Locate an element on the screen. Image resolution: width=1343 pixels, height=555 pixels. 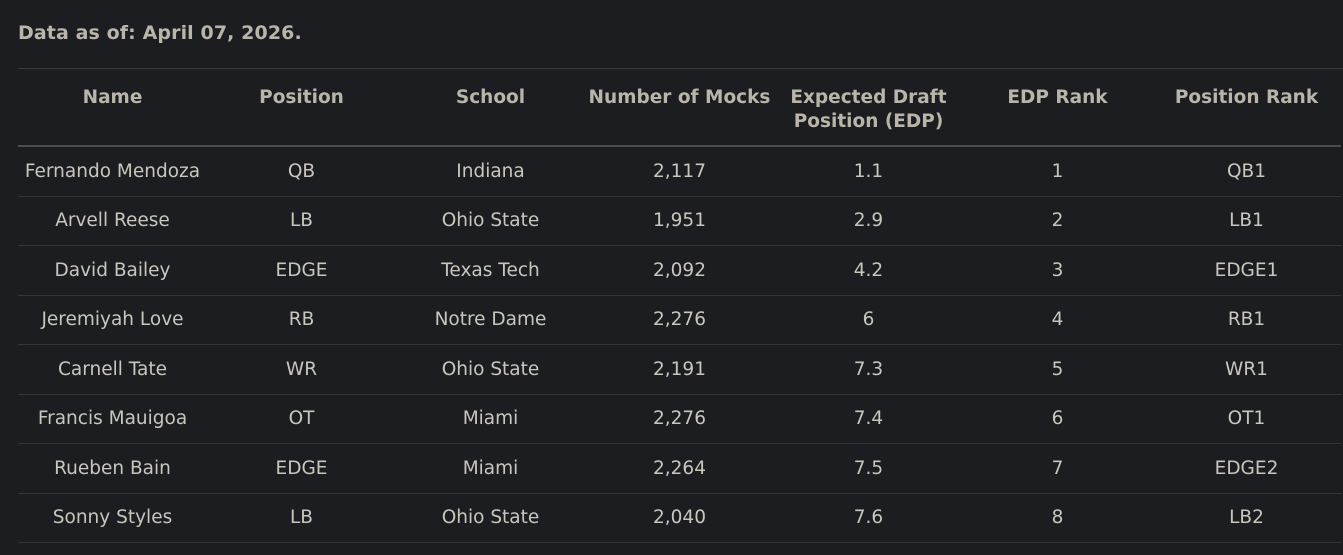
column-header-number-of-mocks: Number of Mocks is located at coordinates (679, 116).